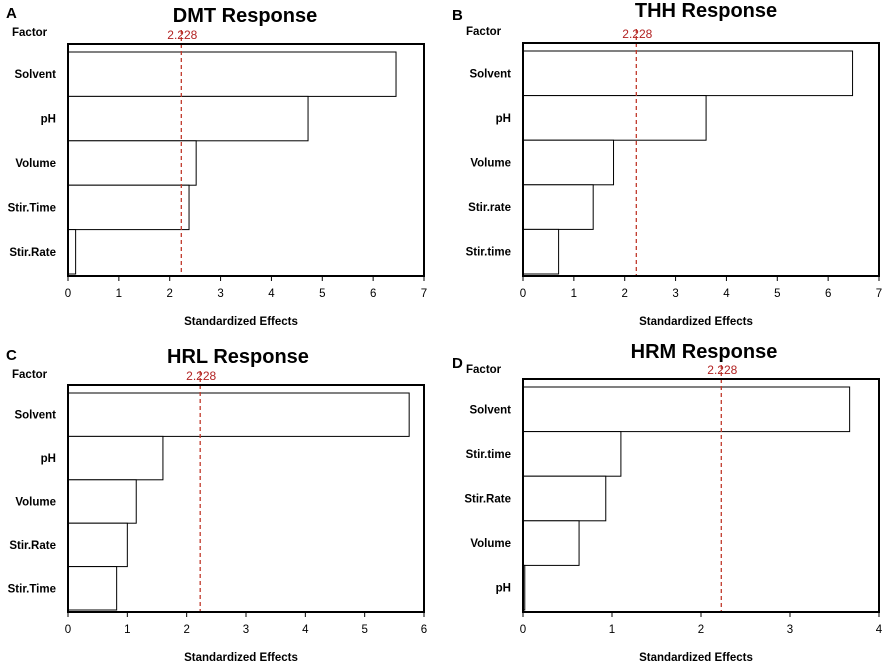 Image resolution: width=888 pixels, height=661 pixels. What do you see at coordinates (457, 363) in the screenshot?
I see `panel-letter: D` at bounding box center [457, 363].